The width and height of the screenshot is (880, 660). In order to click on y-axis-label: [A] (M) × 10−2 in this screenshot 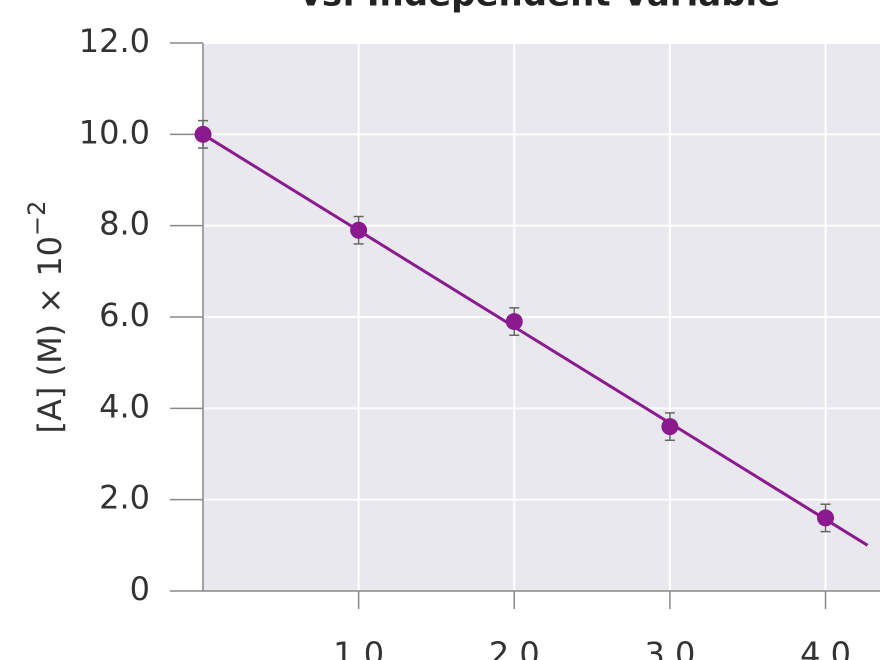, I will do `click(46, 317)`.